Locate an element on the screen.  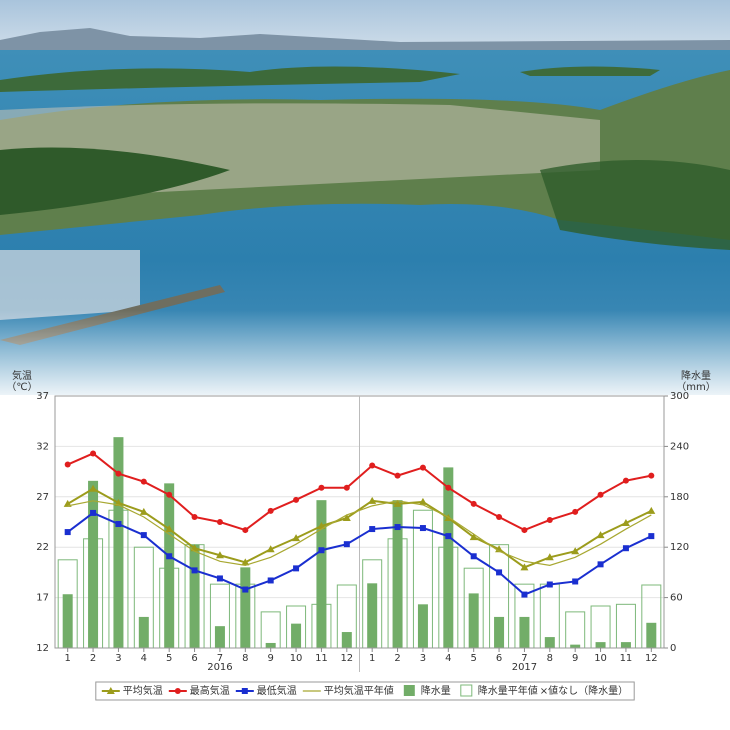
legend-label: 最低気温 is located at coordinates (277, 690).